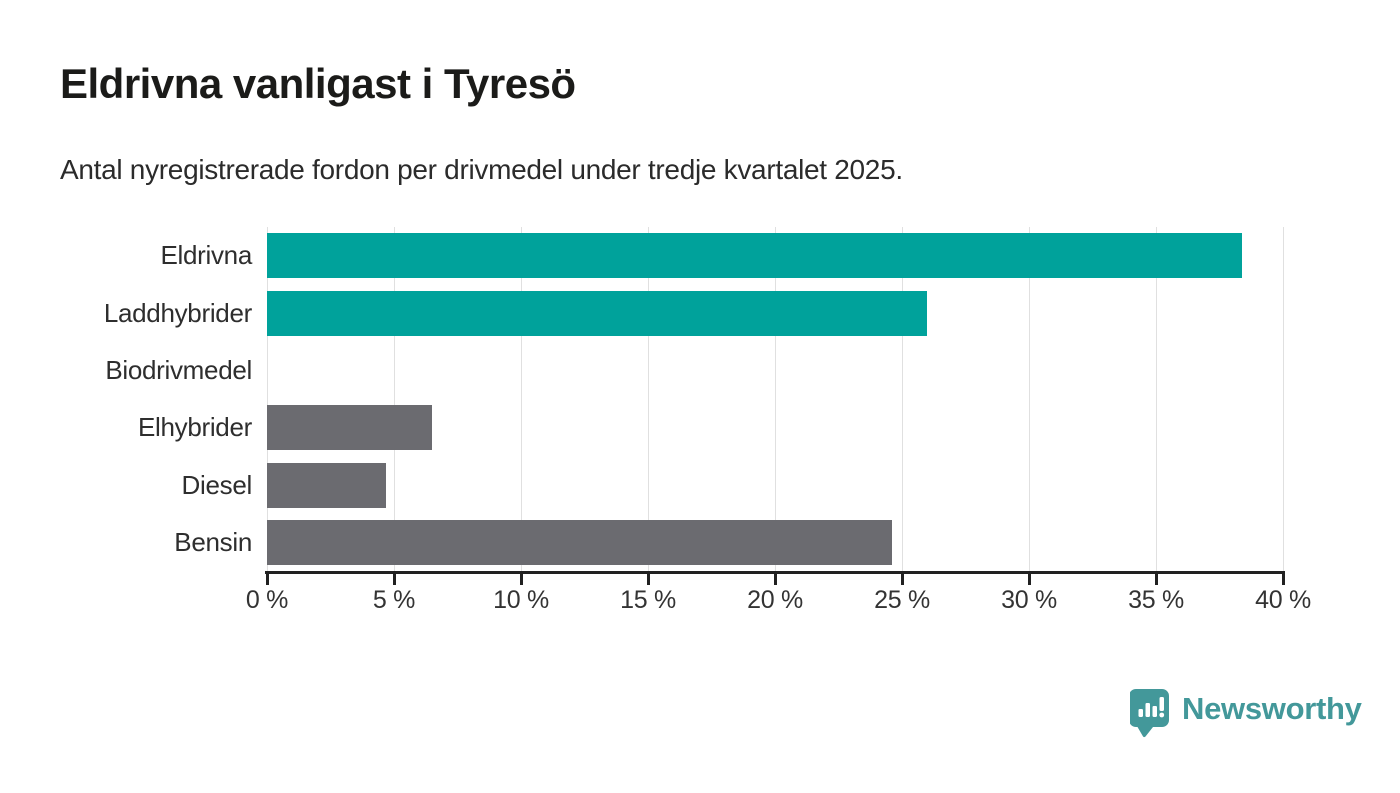 Image resolution: width=1400 pixels, height=793 pixels. Describe the element at coordinates (267, 600) in the screenshot. I see `x-tick-label: 0 %` at that location.